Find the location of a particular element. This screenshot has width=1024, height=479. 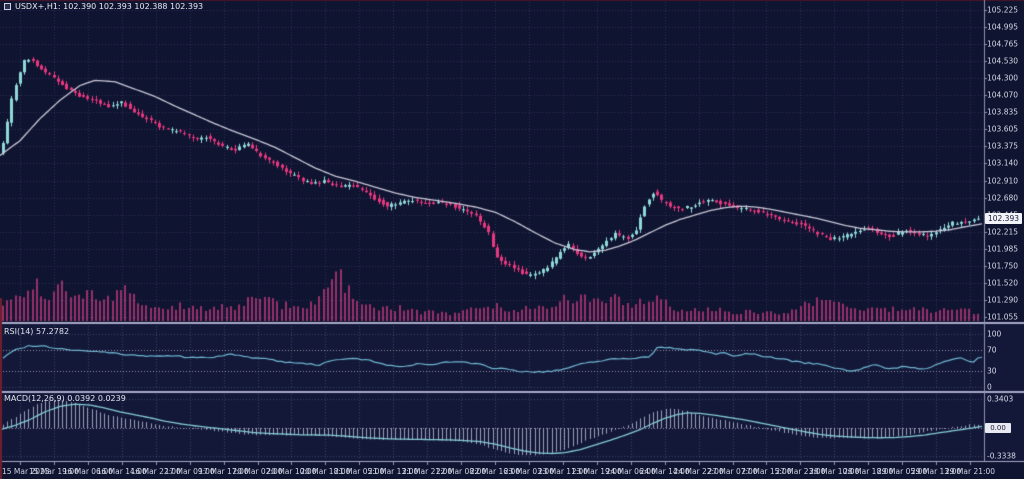

time-axis-label: 28 Mar 10:00 is located at coordinates (834, 471).